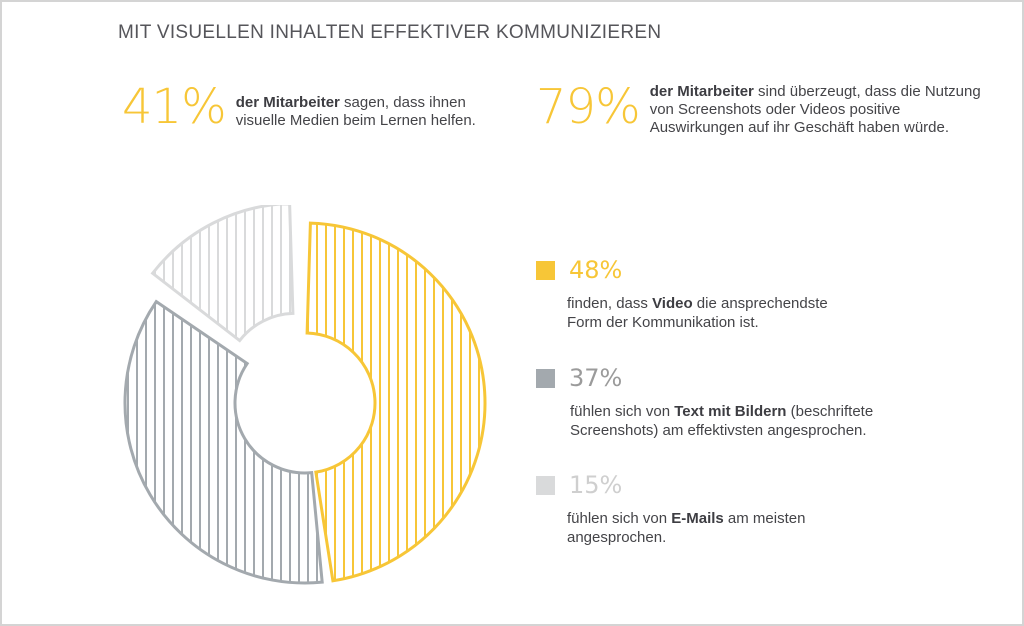 This screenshot has width=1024, height=626. Describe the element at coordinates (545, 485) in the screenshot. I see `legend-swatch-email` at that location.